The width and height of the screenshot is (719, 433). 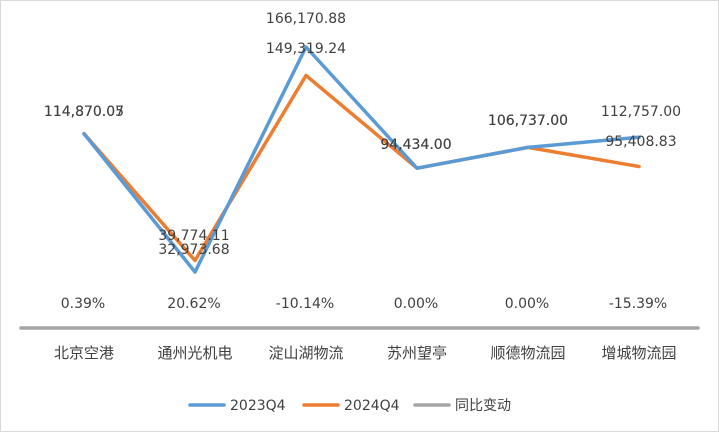 I want to click on change-label-layer: 0.39% 20.62% -10.14% 0.00% 0.00% -15.39%, so click(x=364, y=304).